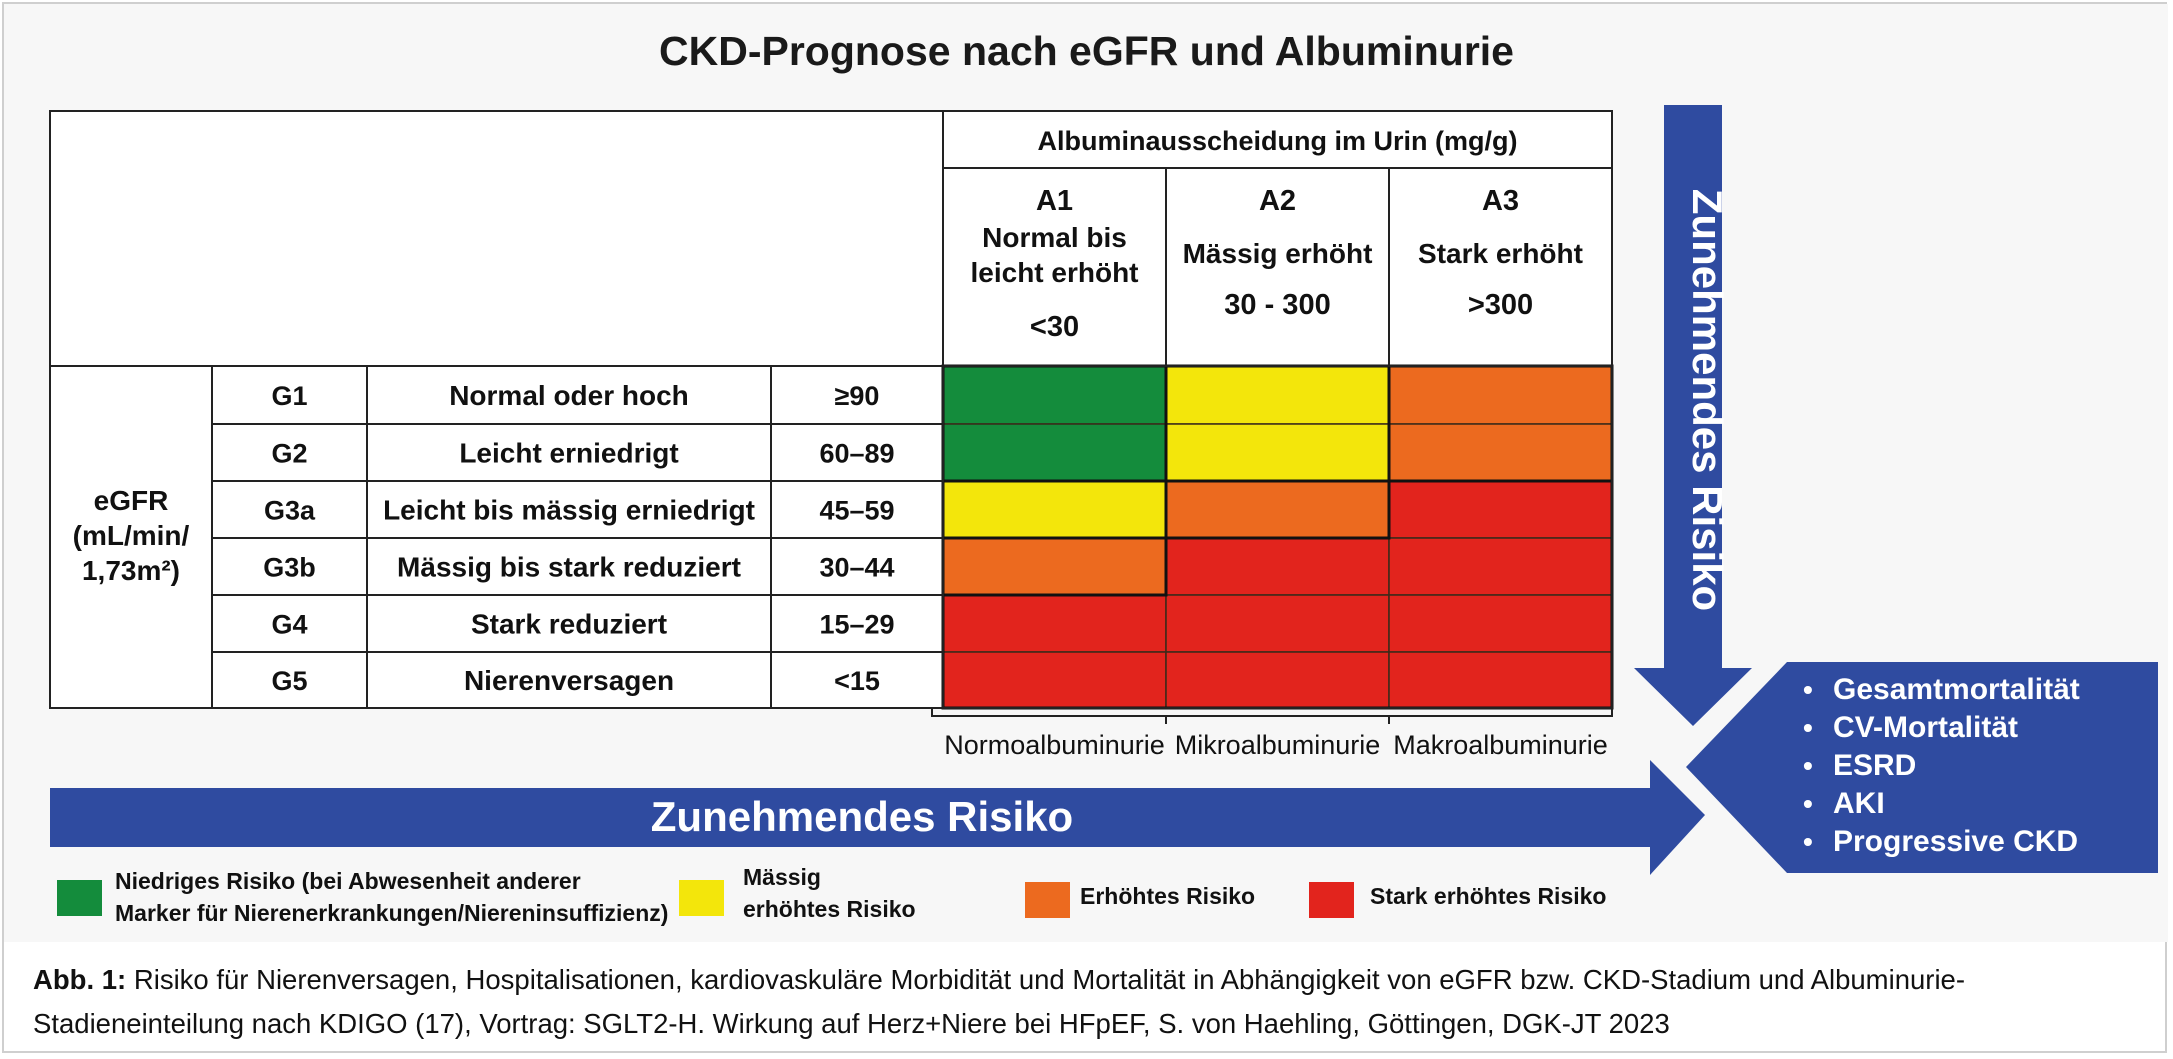 The height and width of the screenshot is (1059, 2173). Describe the element at coordinates (1500, 201) in the screenshot. I see `albumin-code-a3: A3` at that location.